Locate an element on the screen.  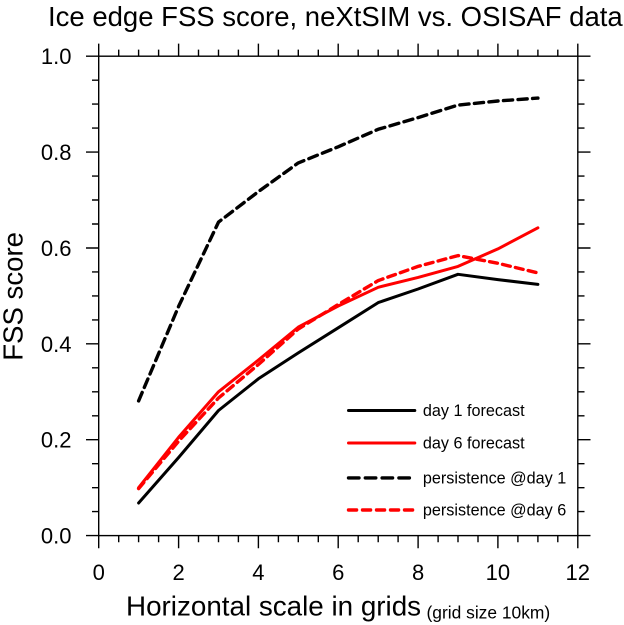
svg-text: persistence @day 6 is located at coordinates (494, 510).